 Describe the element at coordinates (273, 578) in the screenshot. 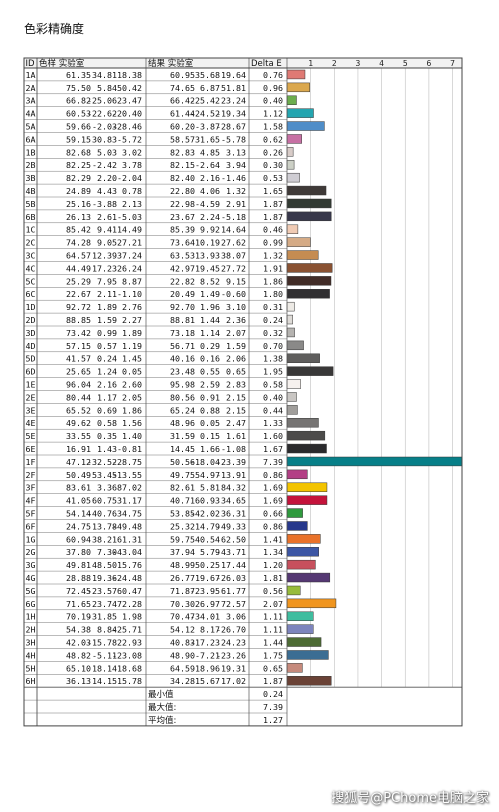

I see `delta-e-value: 1.81` at that location.